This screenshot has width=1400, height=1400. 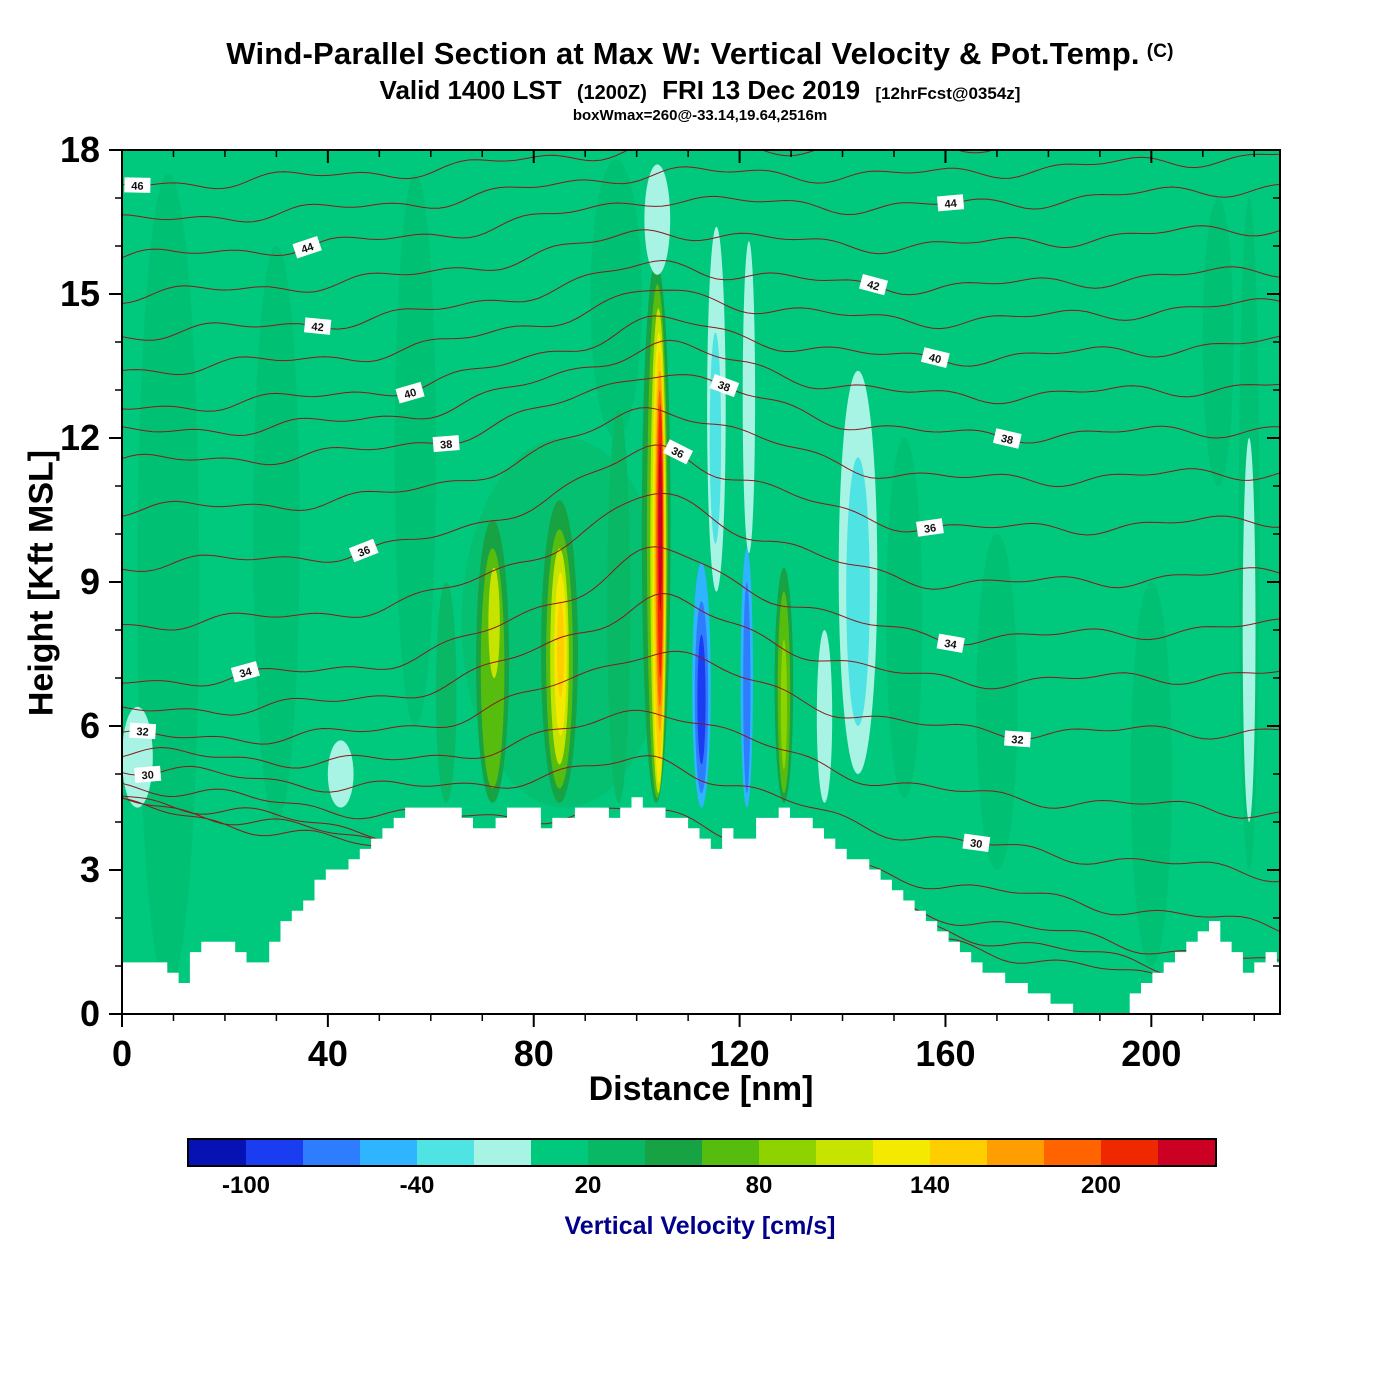 I want to click on main-updraft-max, so click(x=660, y=526).